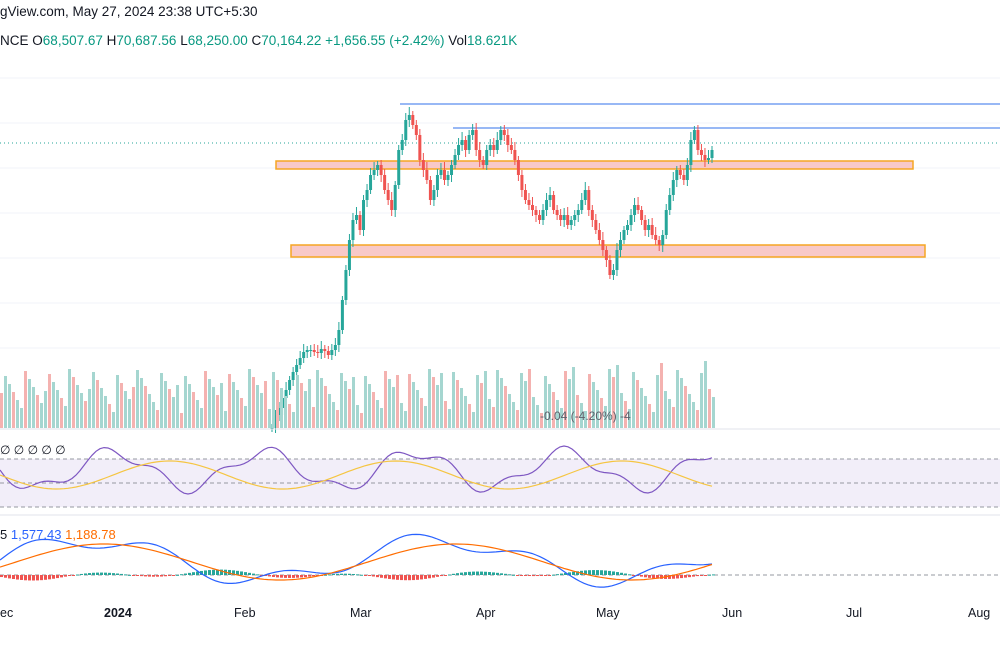 The width and height of the screenshot is (1000, 660). I want to click on x-axis-label: Apr, so click(486, 613).